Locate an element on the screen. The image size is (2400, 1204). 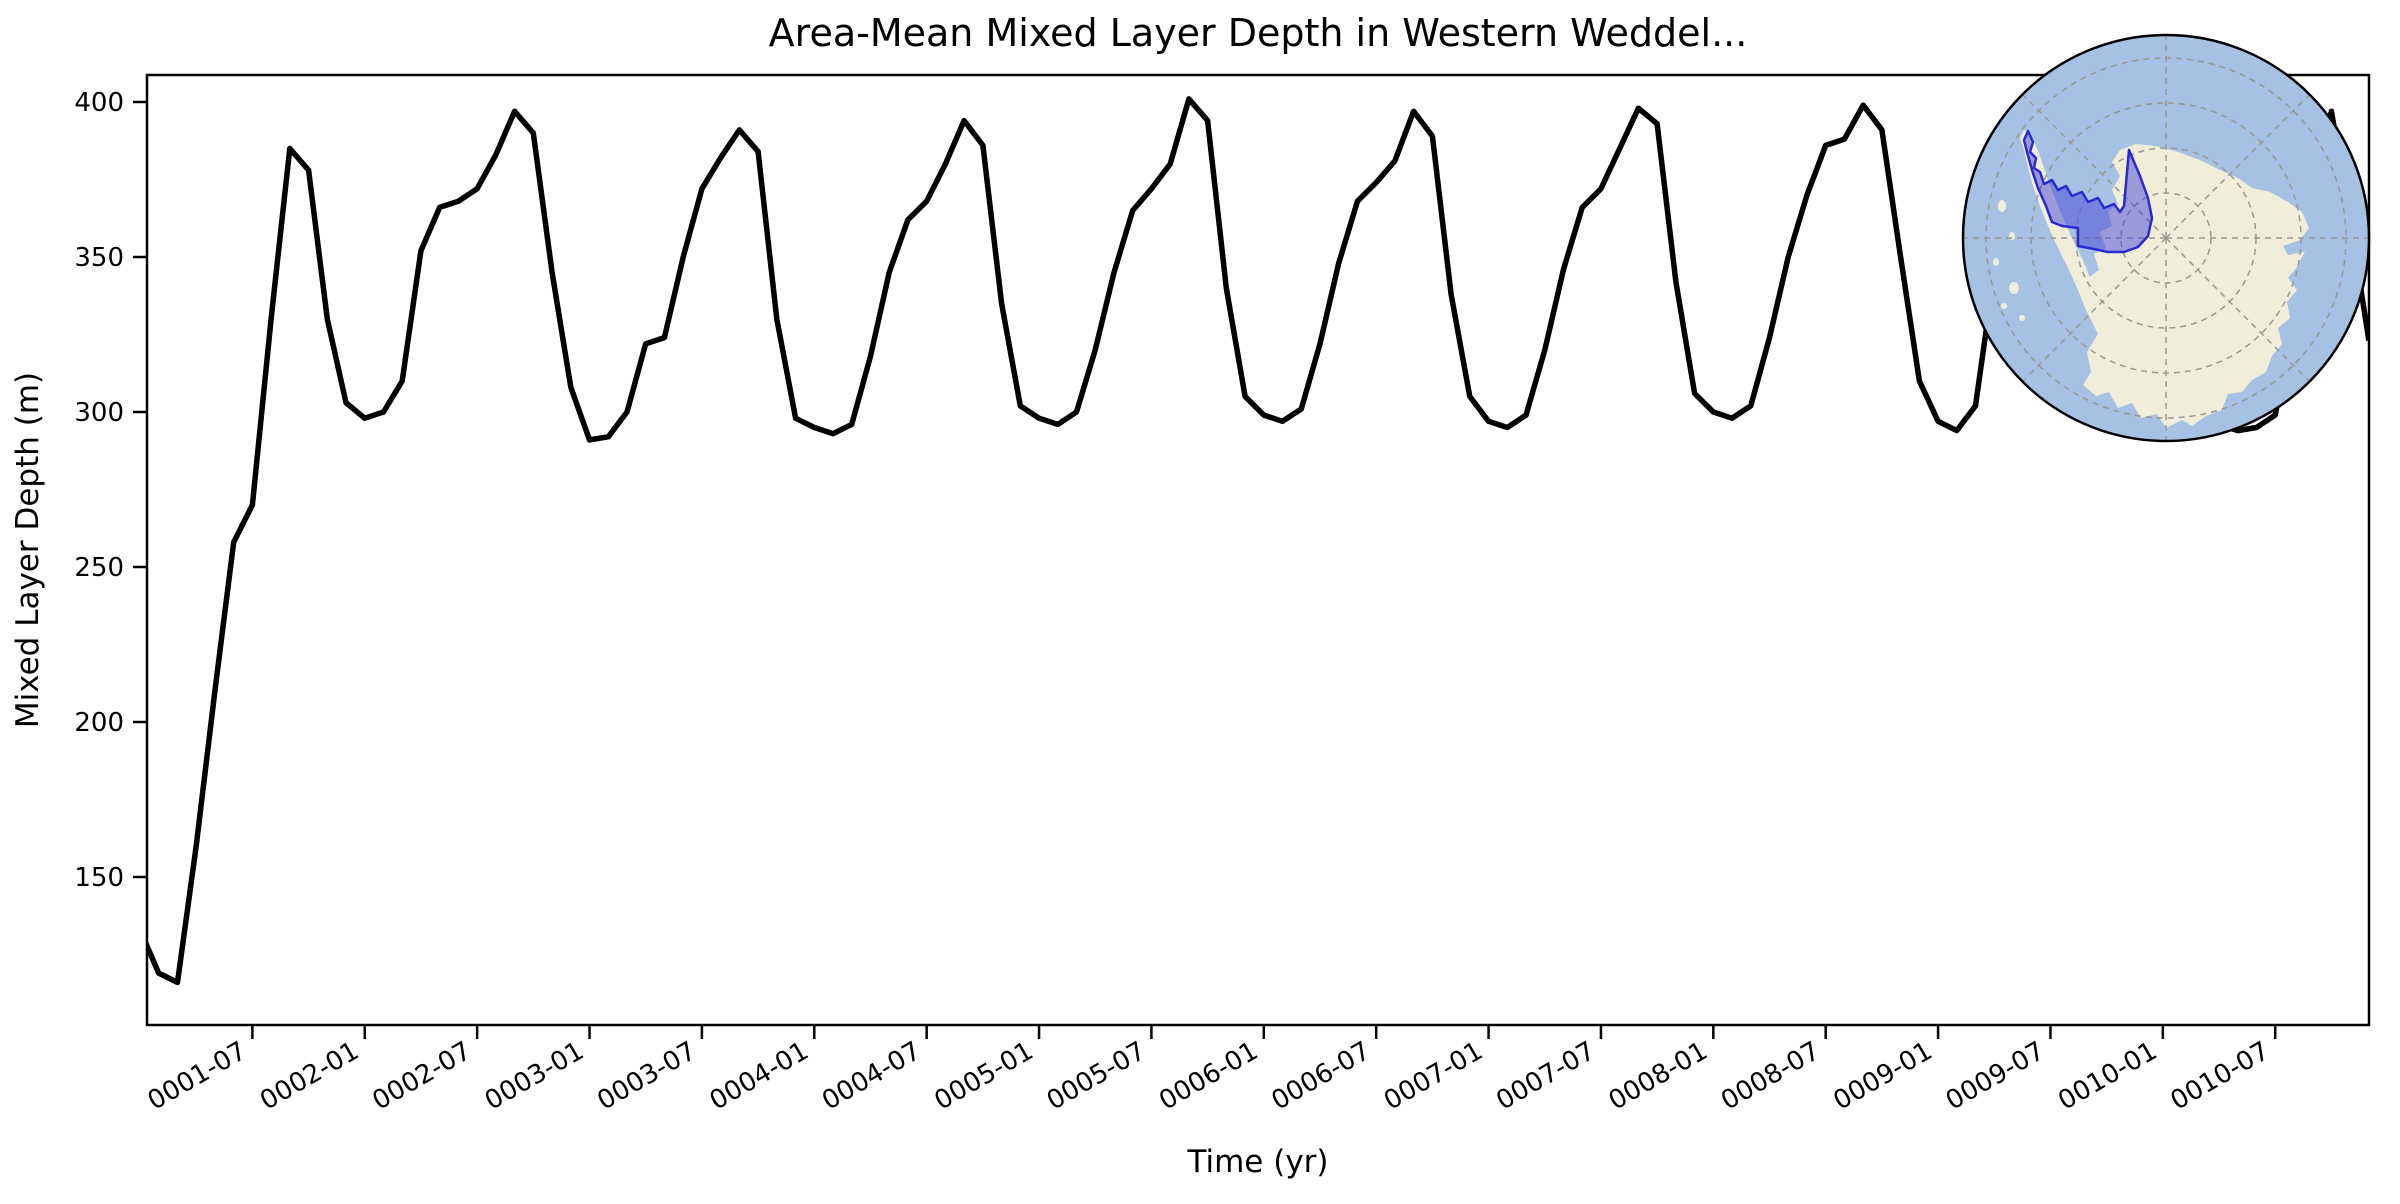
x-tick-label: 0007-07 is located at coordinates (1545, 1076).